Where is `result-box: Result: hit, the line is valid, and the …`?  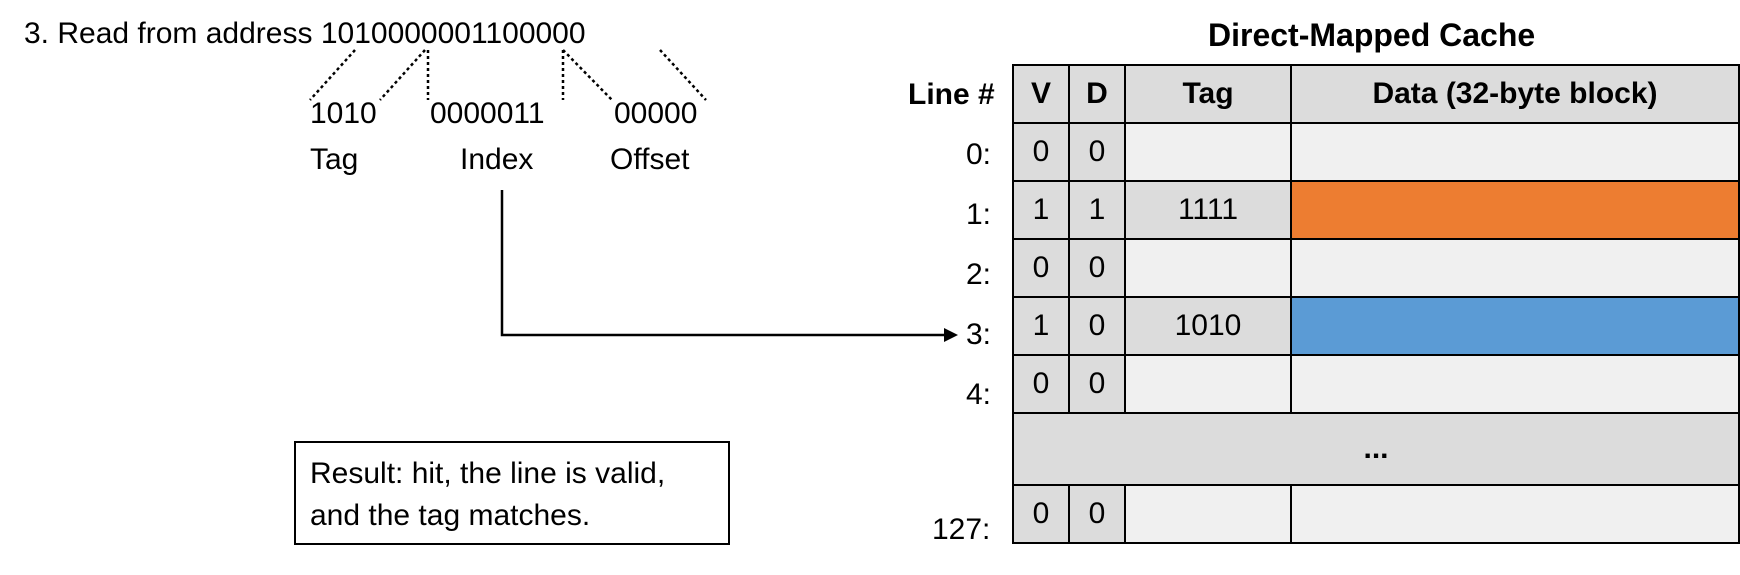 result-box: Result: hit, the line is valid, and the … is located at coordinates (512, 493).